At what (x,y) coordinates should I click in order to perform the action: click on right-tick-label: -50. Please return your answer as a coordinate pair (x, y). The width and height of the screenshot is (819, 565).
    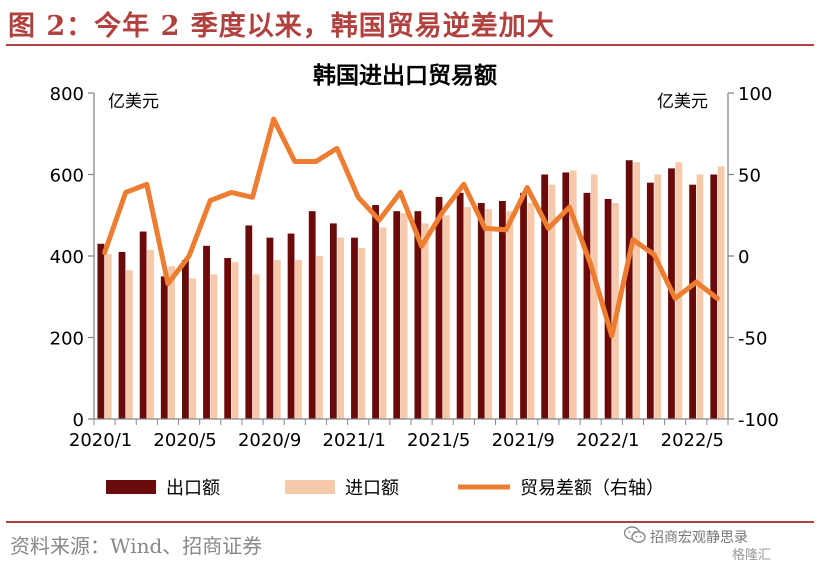
    Looking at the image, I should click on (752, 339).